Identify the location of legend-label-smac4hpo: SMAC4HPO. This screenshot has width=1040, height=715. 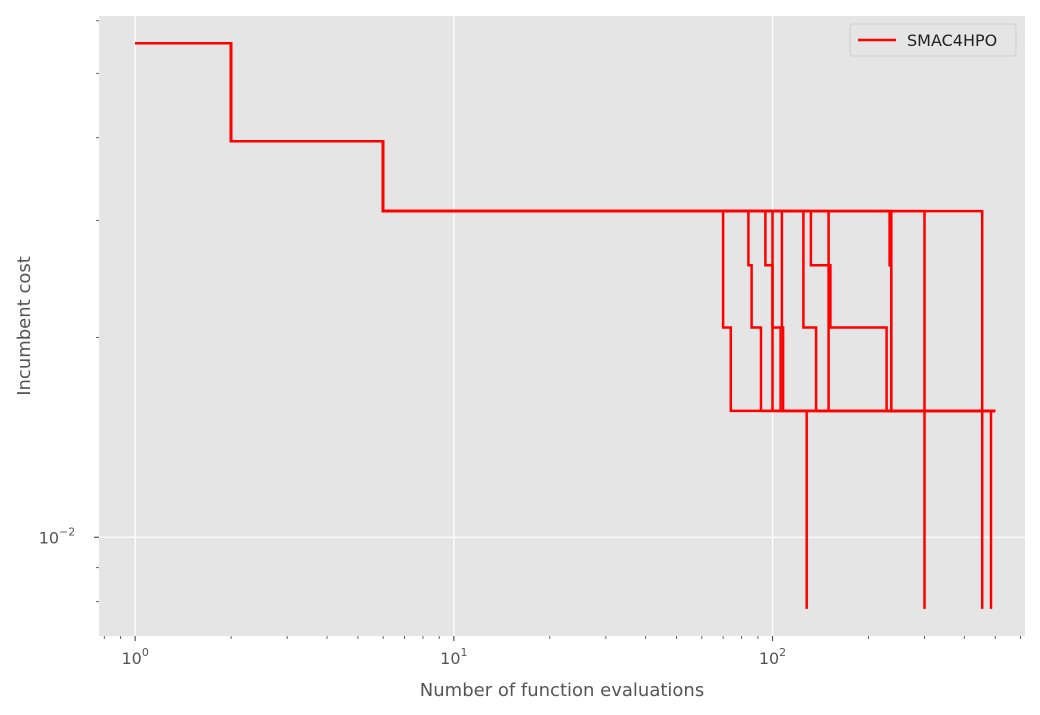
(952, 40).